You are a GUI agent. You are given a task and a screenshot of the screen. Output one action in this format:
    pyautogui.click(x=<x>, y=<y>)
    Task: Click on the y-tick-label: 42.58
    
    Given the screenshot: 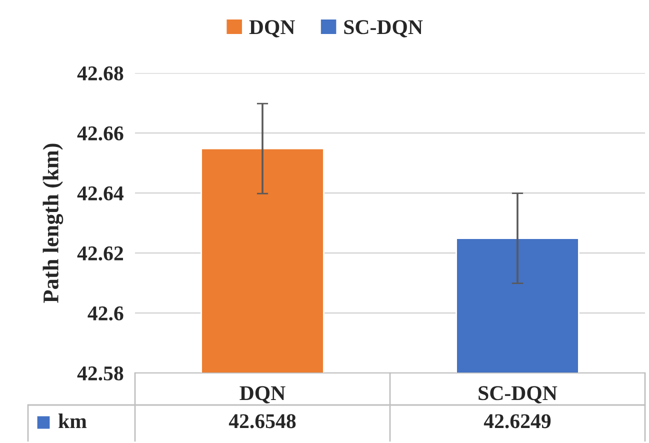 What is the action you would take?
    pyautogui.click(x=100, y=373)
    